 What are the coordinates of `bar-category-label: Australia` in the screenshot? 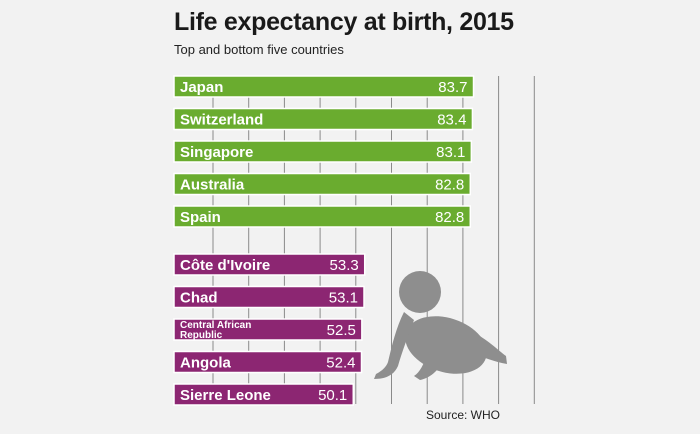 It's located at (212, 185).